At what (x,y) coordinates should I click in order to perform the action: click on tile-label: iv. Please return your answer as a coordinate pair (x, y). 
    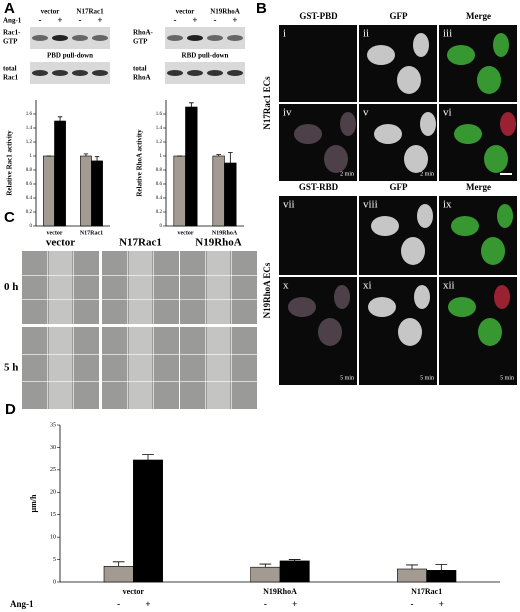
    Looking at the image, I should click on (287, 113).